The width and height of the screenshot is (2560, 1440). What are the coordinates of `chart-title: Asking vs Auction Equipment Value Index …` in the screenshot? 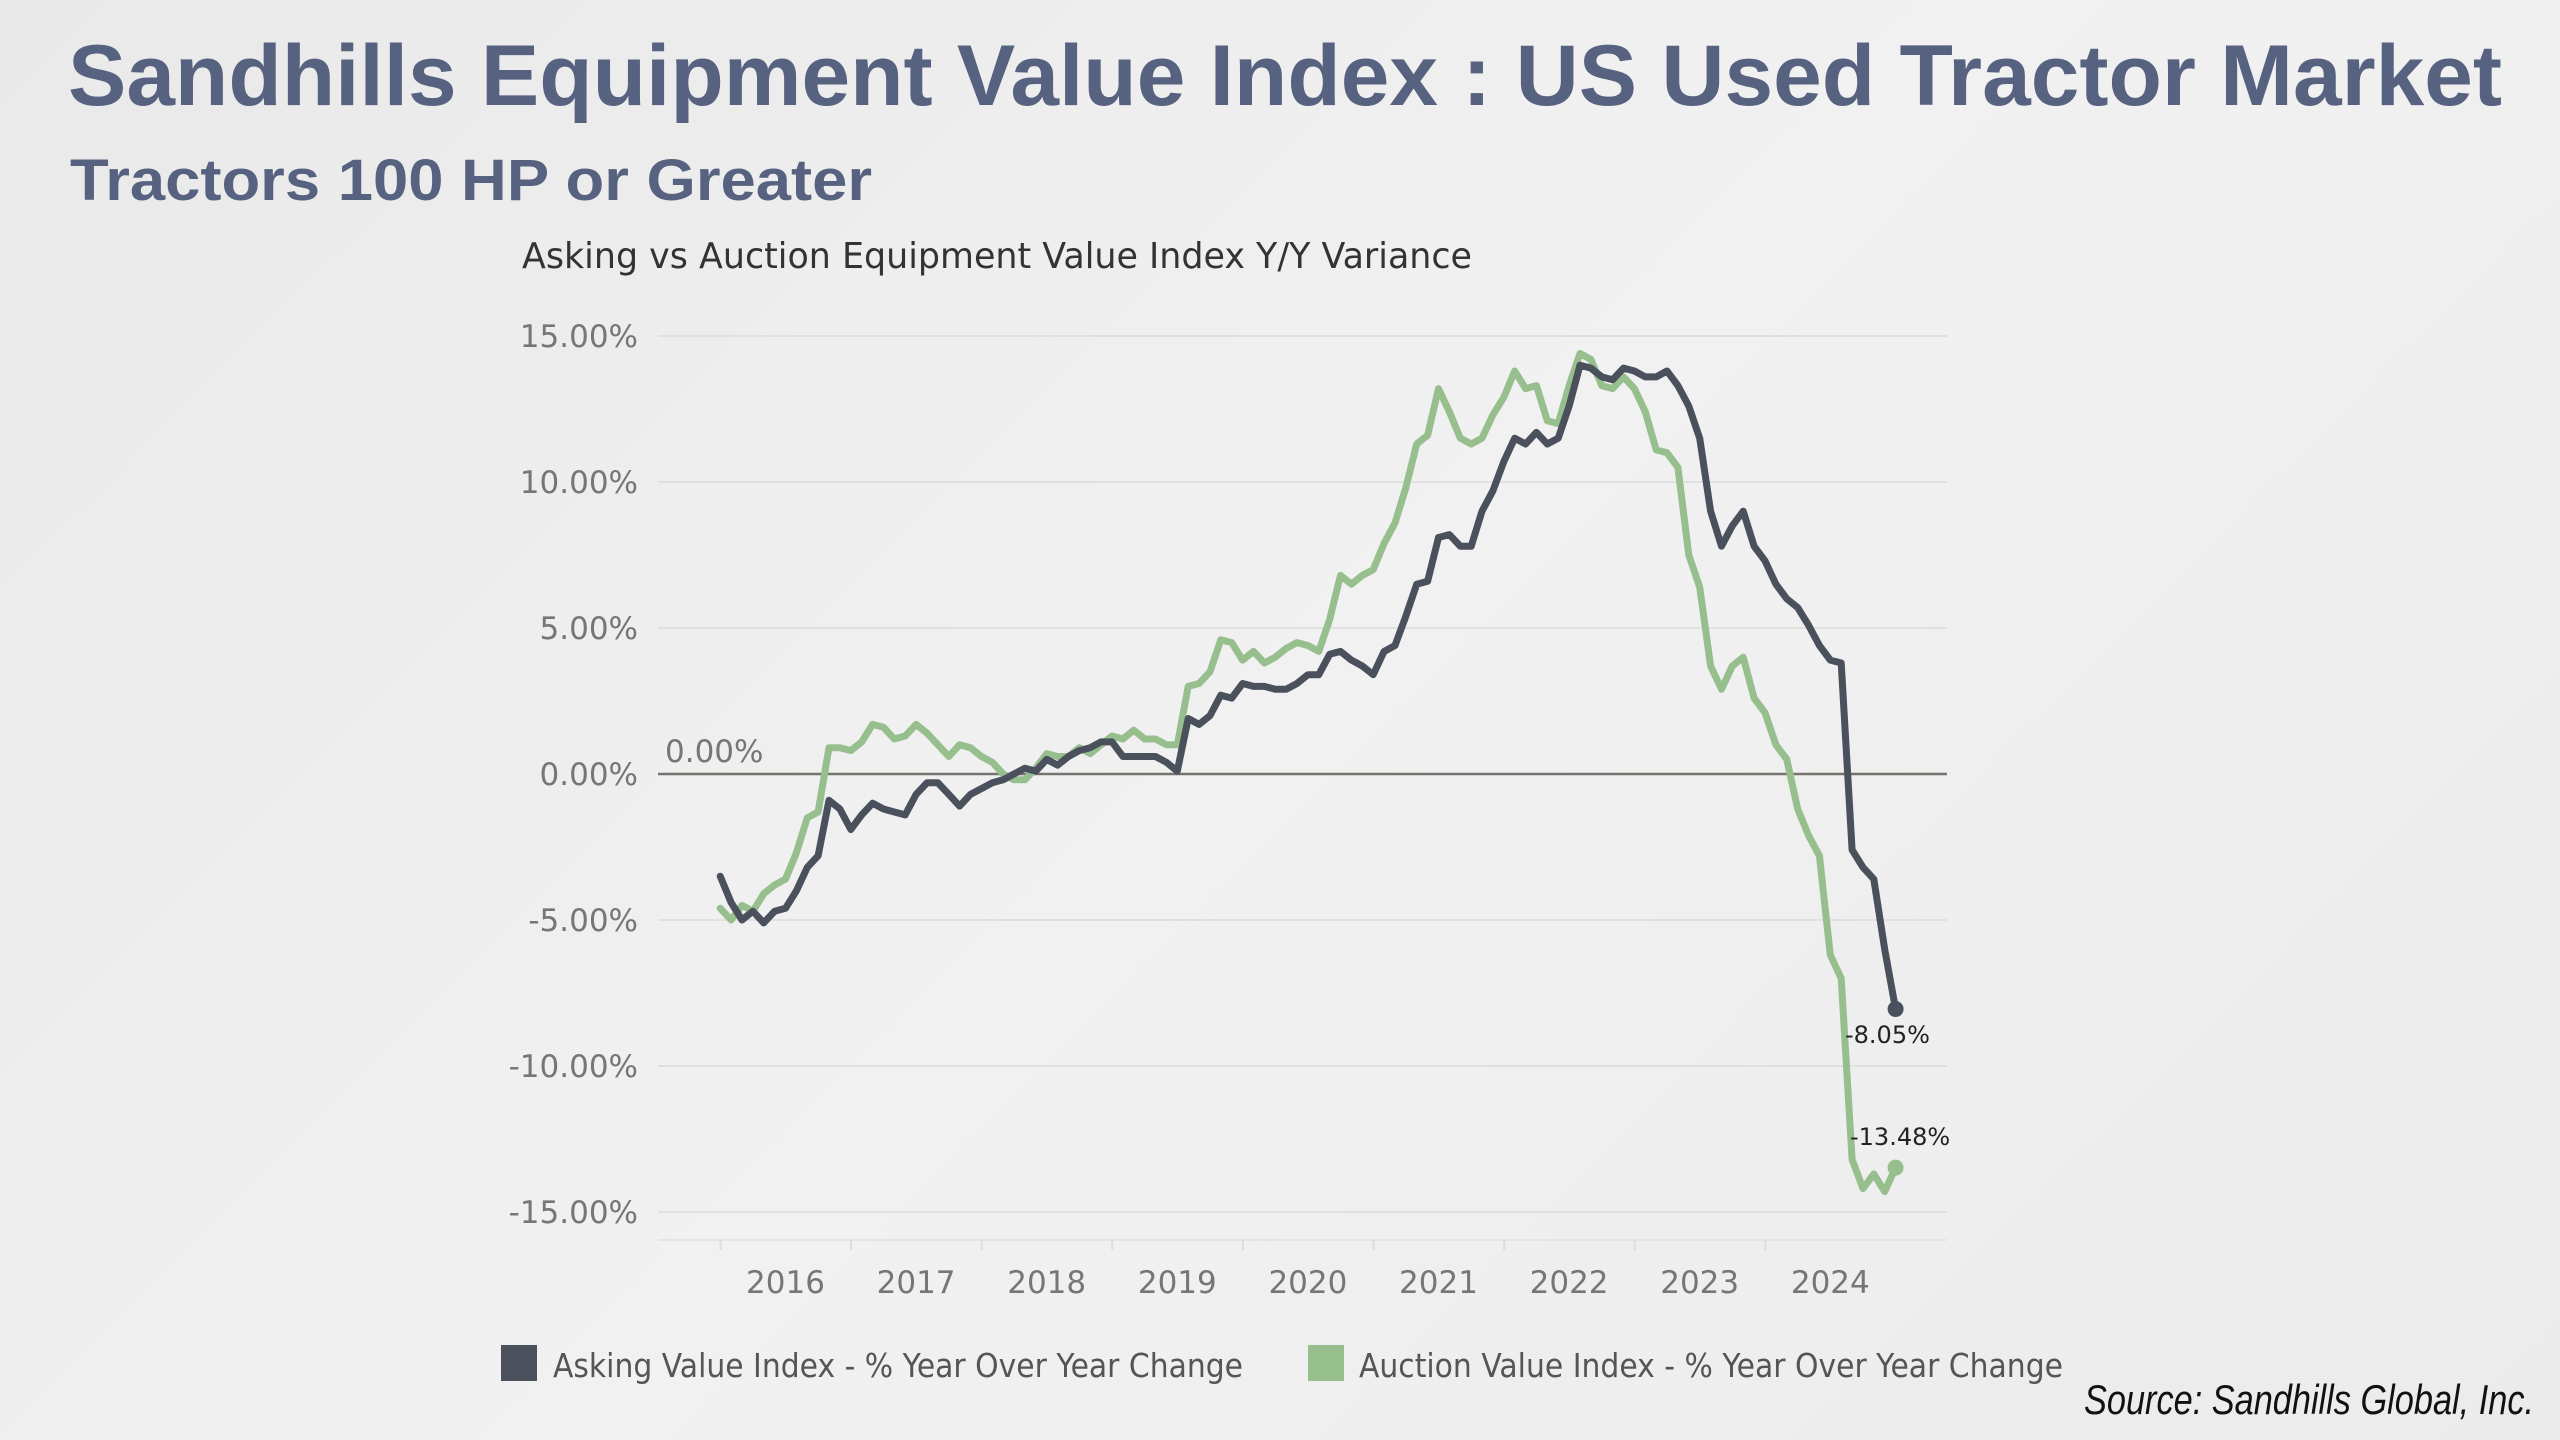 It's located at (997, 256).